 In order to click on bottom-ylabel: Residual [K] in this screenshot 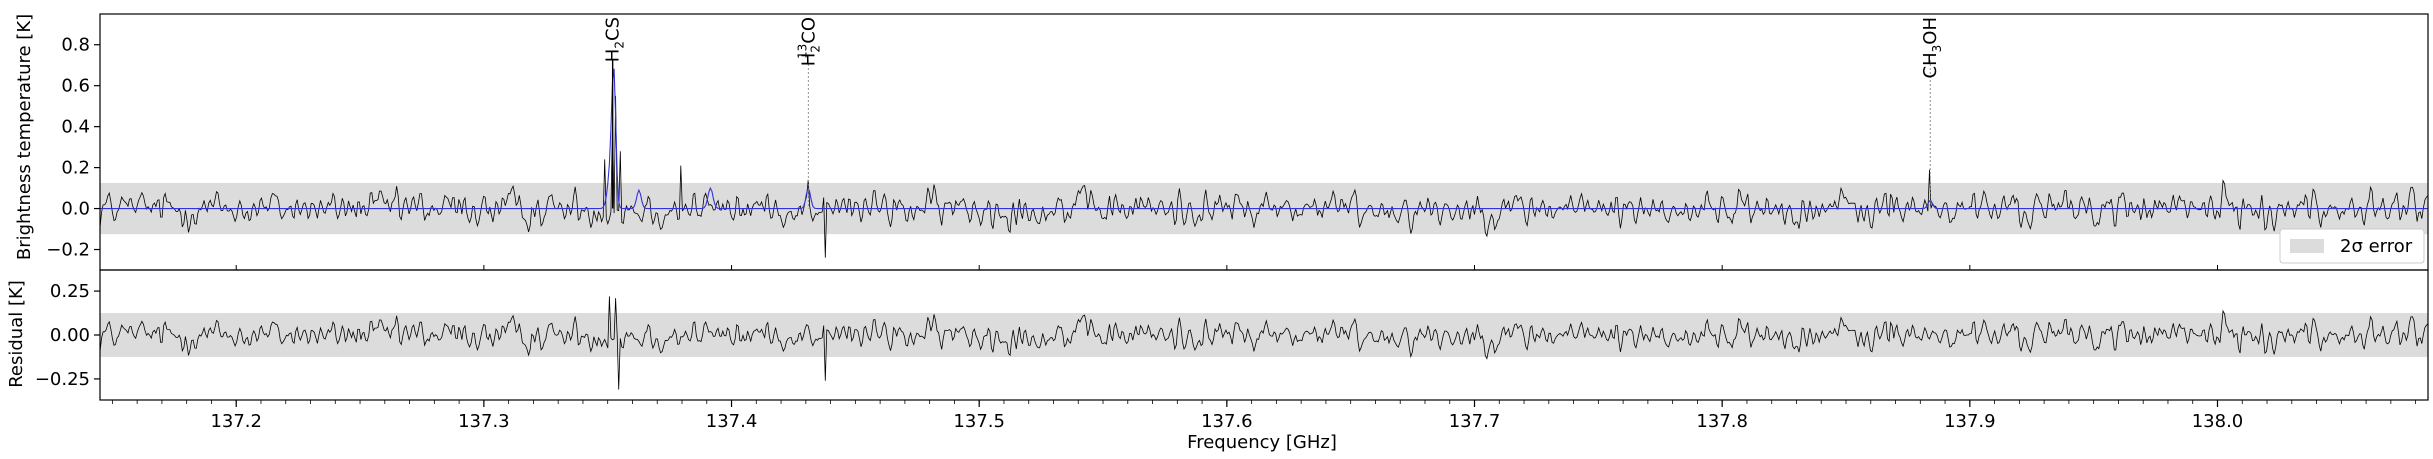, I will do `click(16, 334)`.